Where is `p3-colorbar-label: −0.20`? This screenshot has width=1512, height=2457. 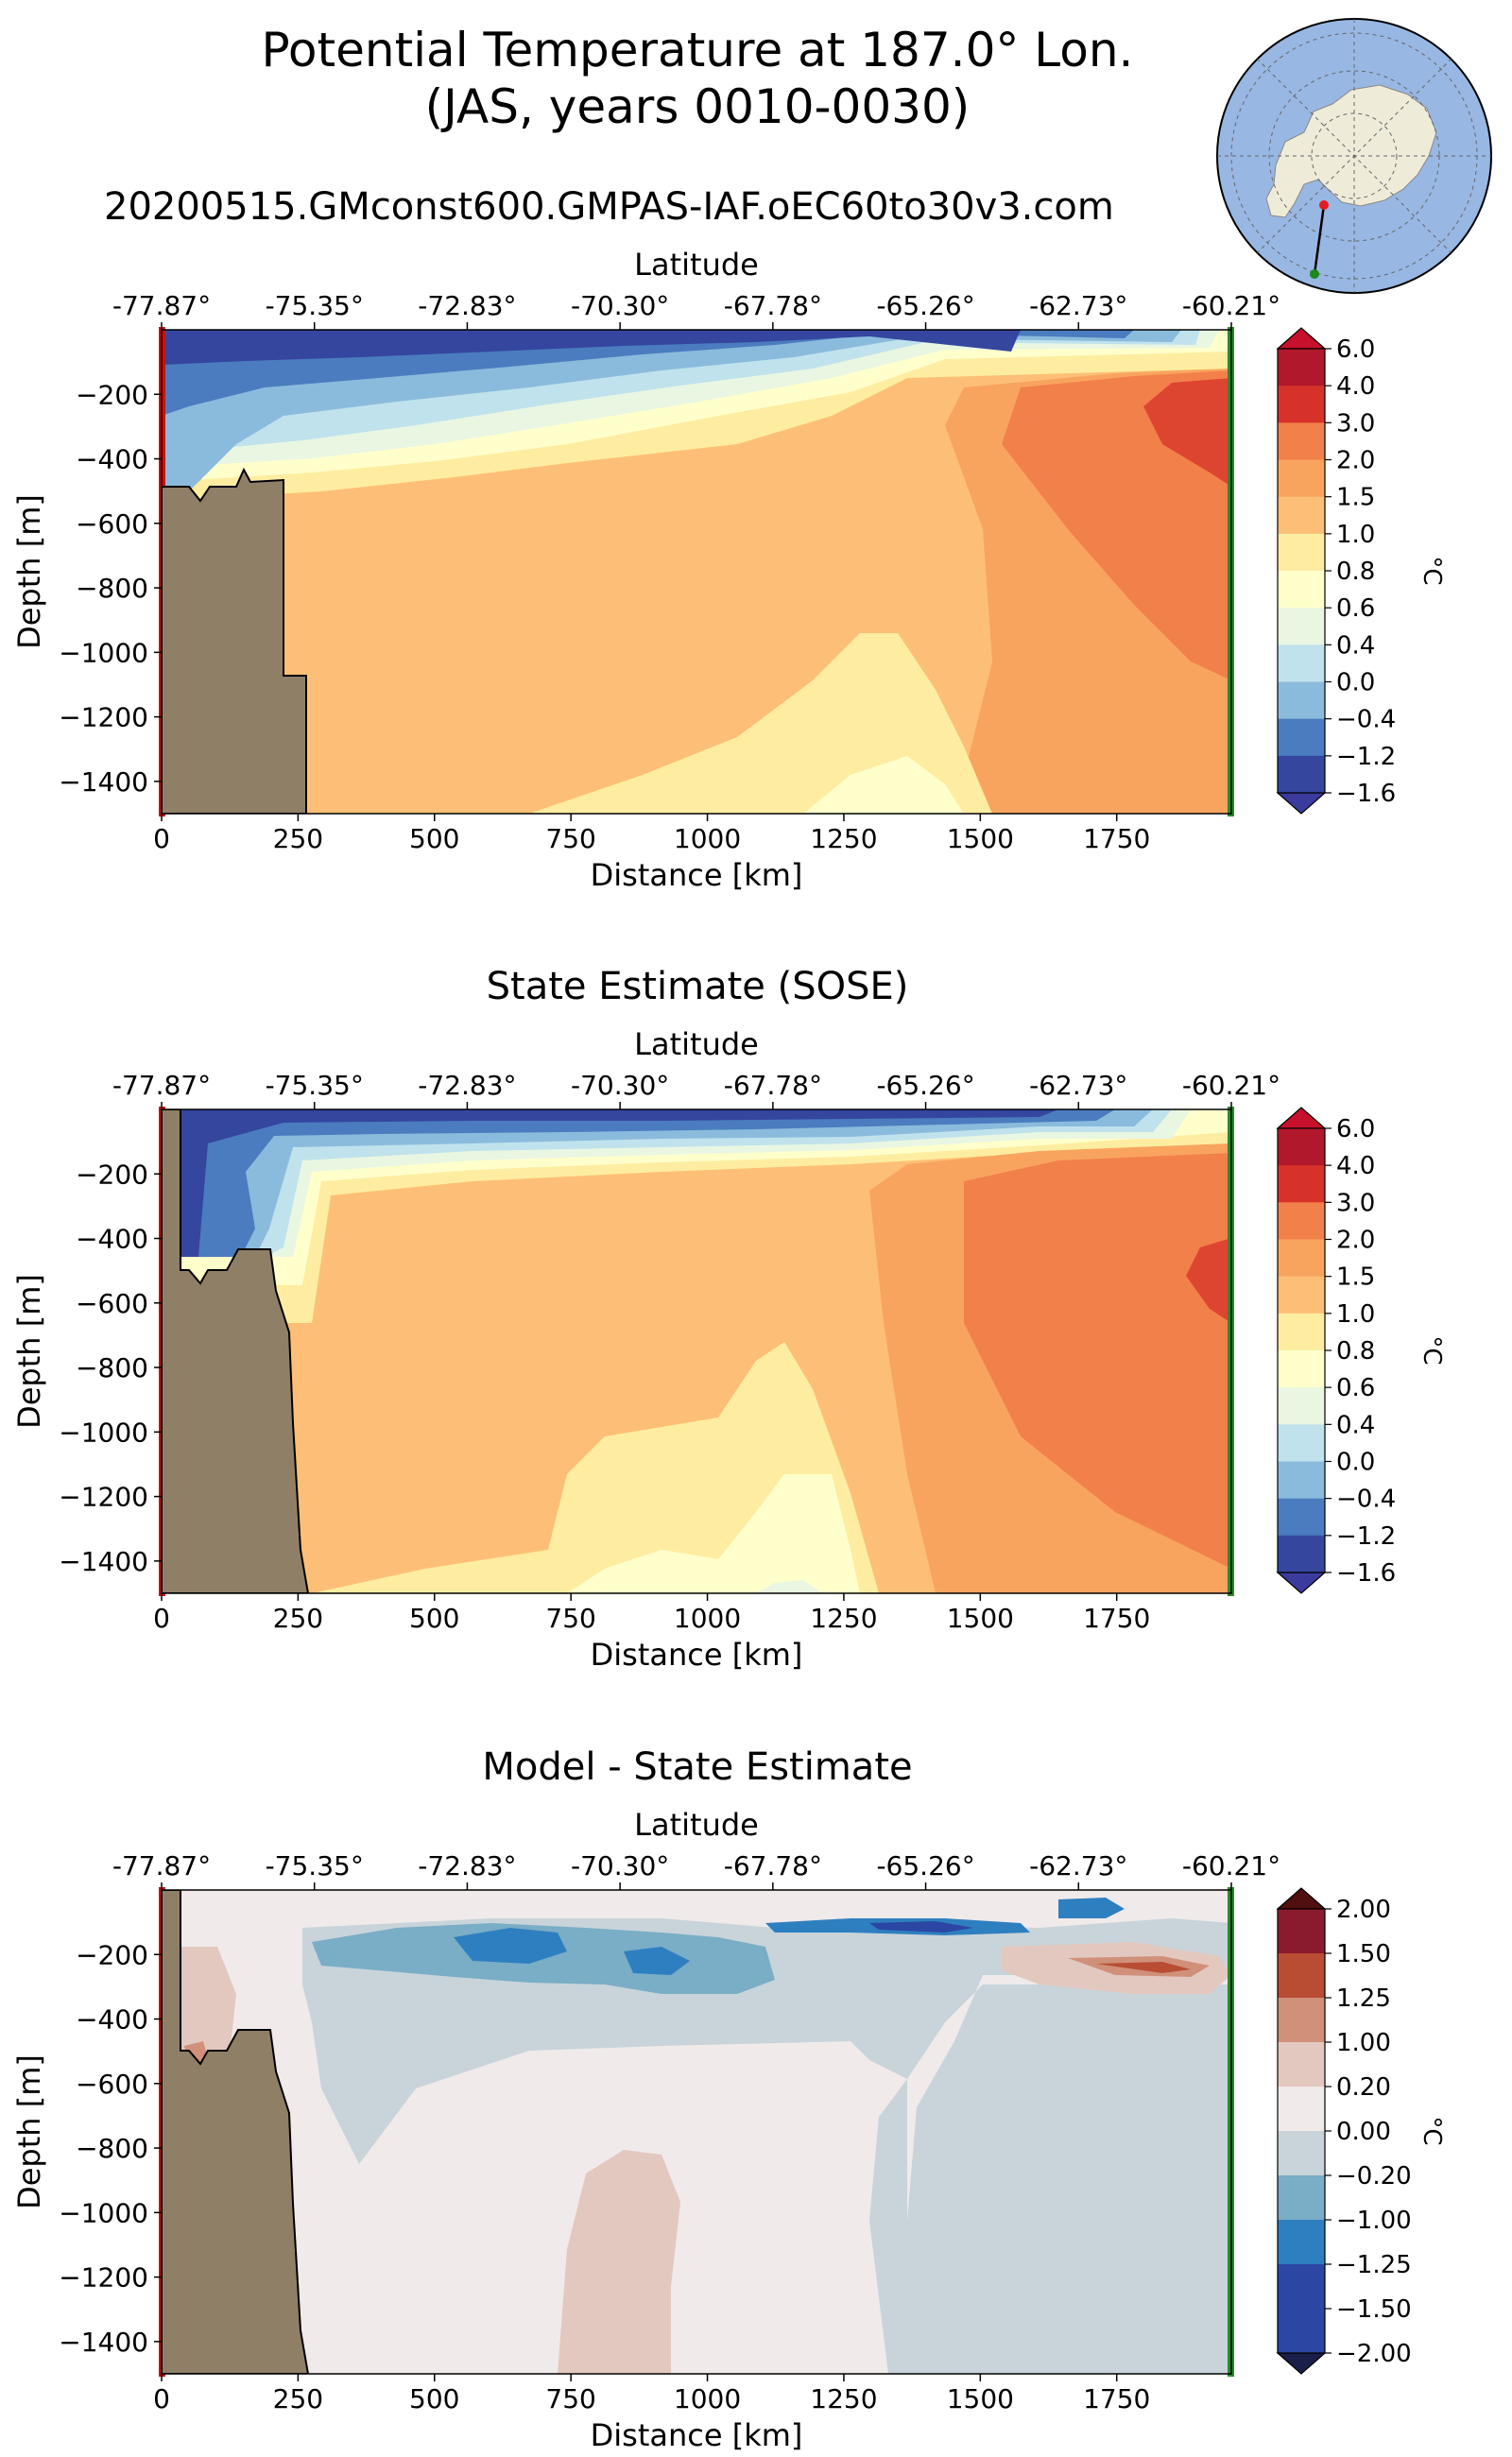
p3-colorbar-label: −0.20 is located at coordinates (1374, 2176).